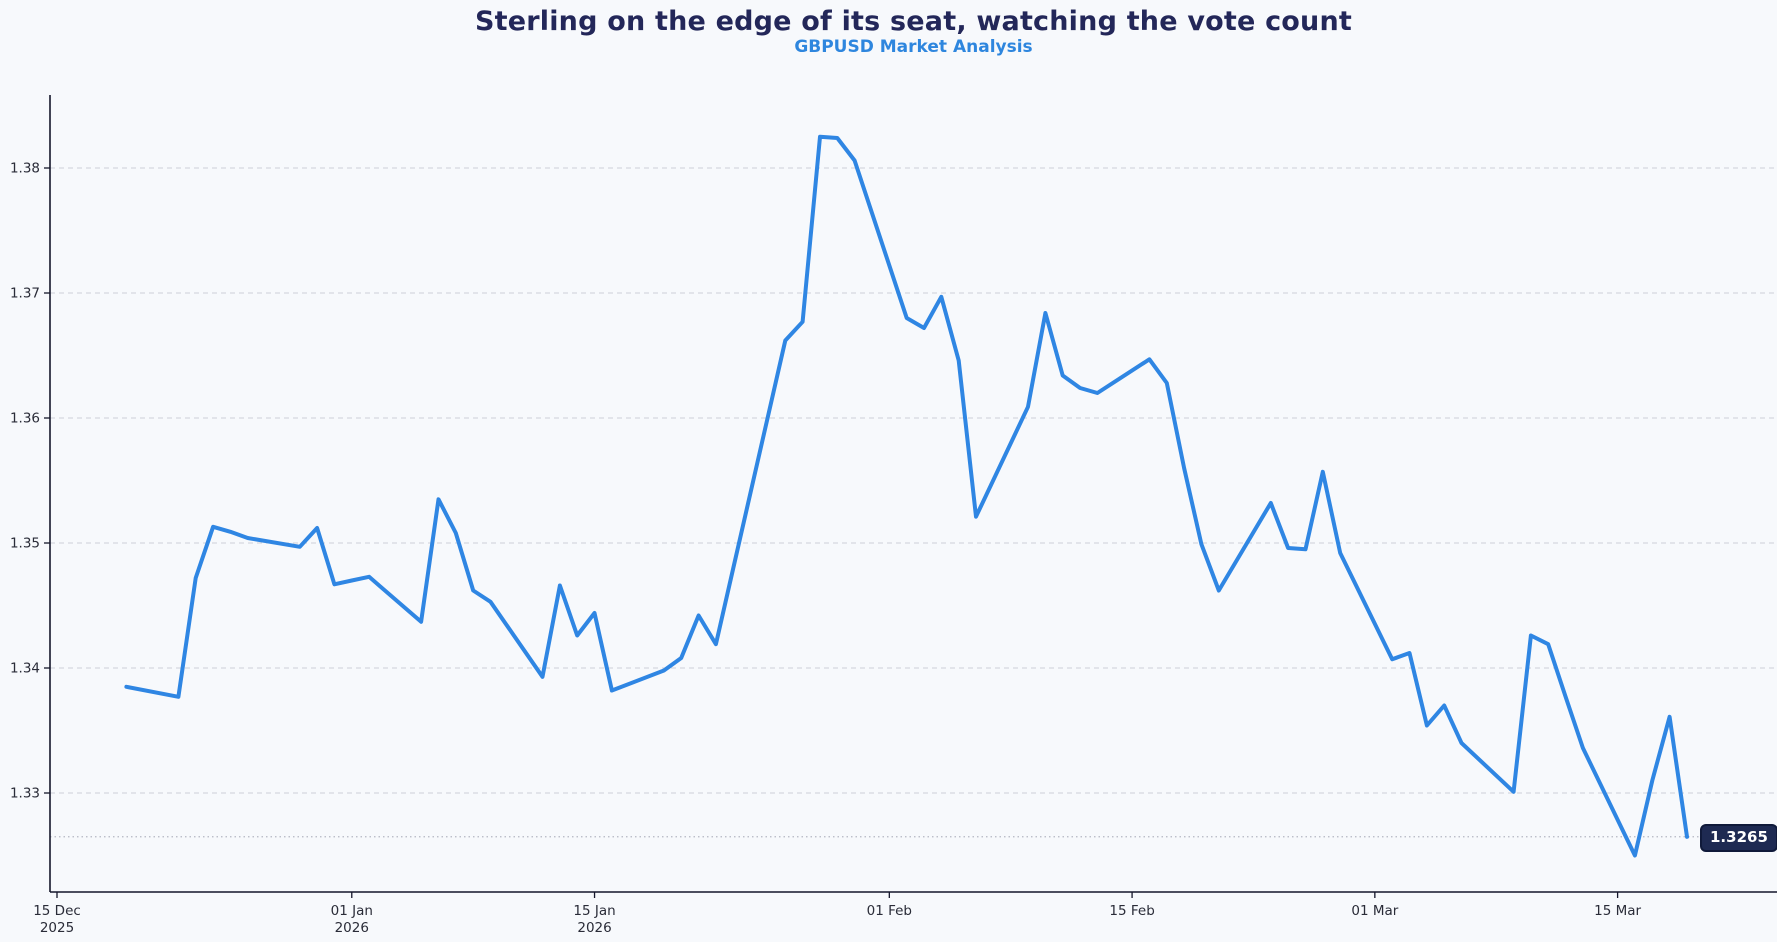 This screenshot has height=942, width=1777. I want to click on y-tick-label: 1.34, so click(25, 669).